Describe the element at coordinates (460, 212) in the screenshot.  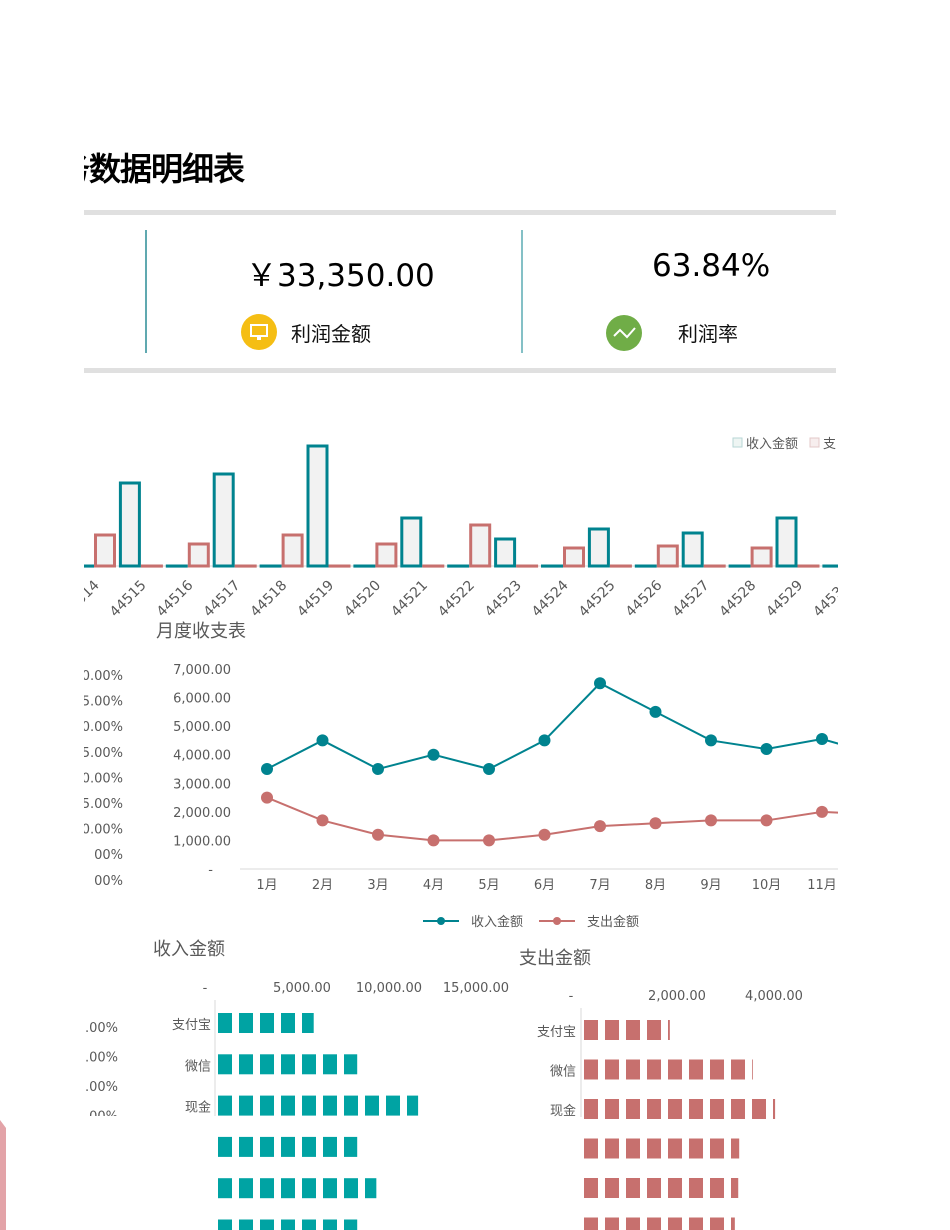
I see `top-divider` at that location.